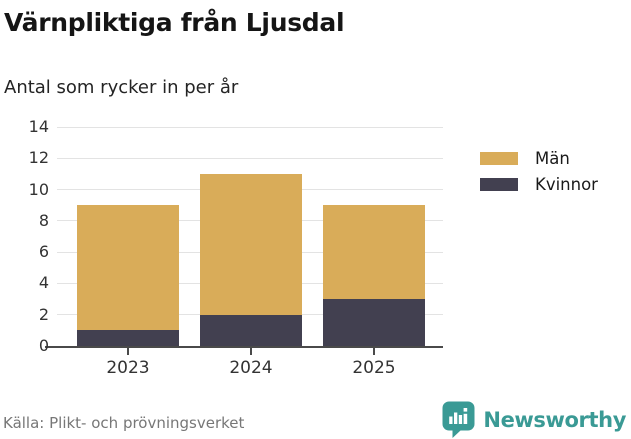  What do you see at coordinates (121, 87) in the screenshot?
I see `chart-subtitle: Antal som rycker in per år` at bounding box center [121, 87].